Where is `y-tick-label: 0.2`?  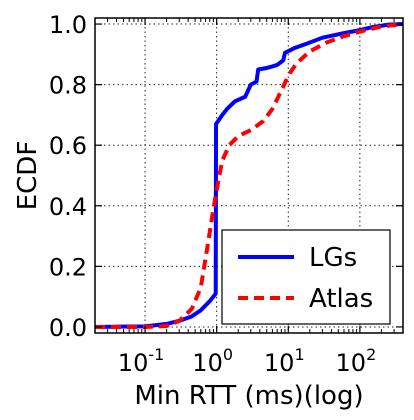
y-tick-label: 0.2 is located at coordinates (68, 267).